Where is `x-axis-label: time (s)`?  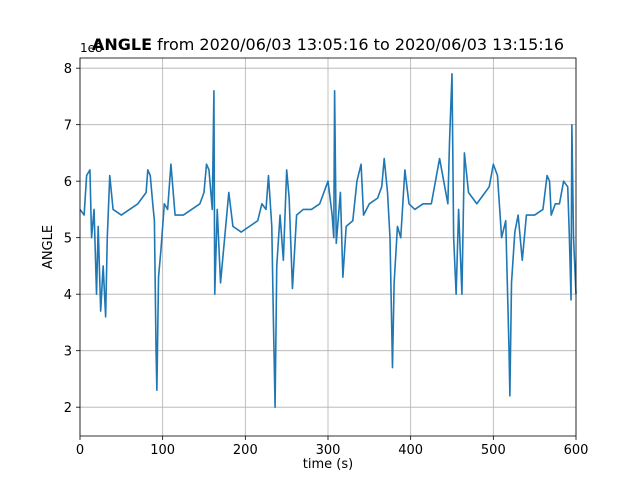
x-axis-label: time (s) is located at coordinates (328, 464).